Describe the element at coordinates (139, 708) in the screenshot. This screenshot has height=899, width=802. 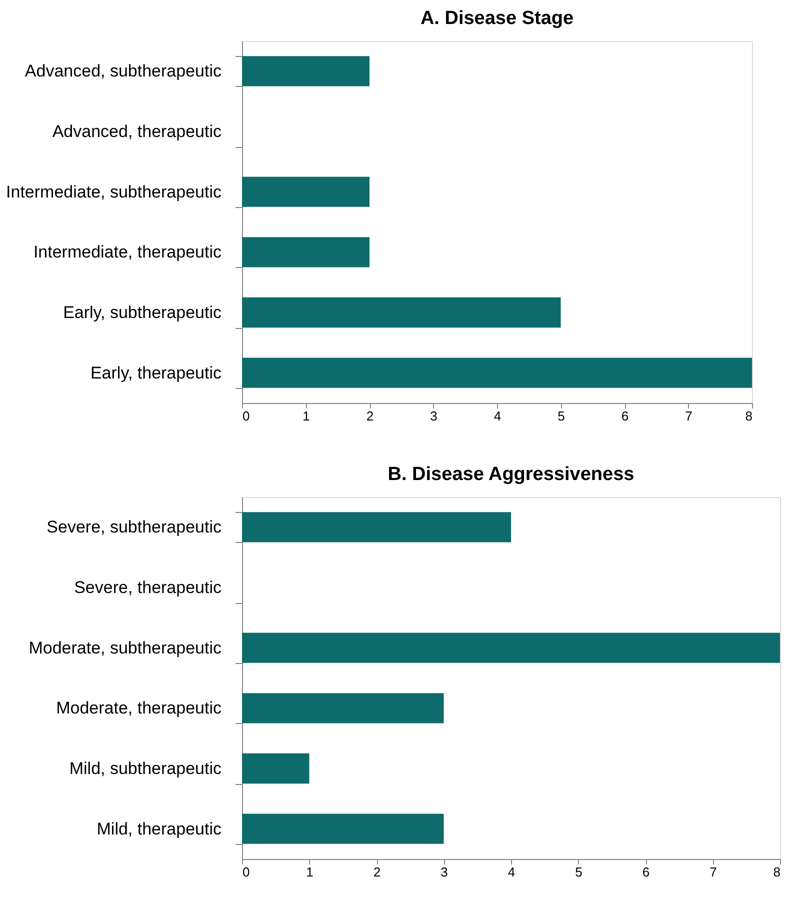
I see `y-tick-label: Moderate, therapeutic` at that location.